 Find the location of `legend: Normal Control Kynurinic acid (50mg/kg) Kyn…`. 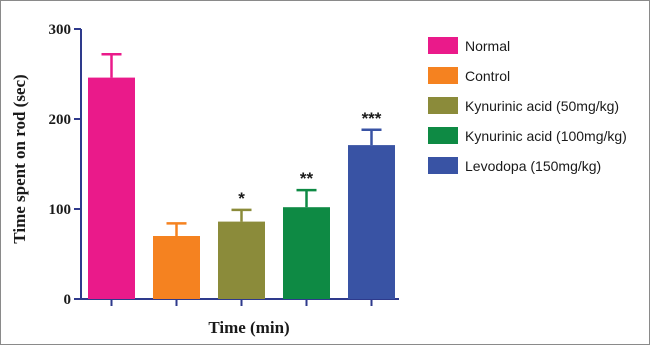

legend: Normal Control Kynurinic acid (50mg/kg) Kyn… is located at coordinates (527, 105).